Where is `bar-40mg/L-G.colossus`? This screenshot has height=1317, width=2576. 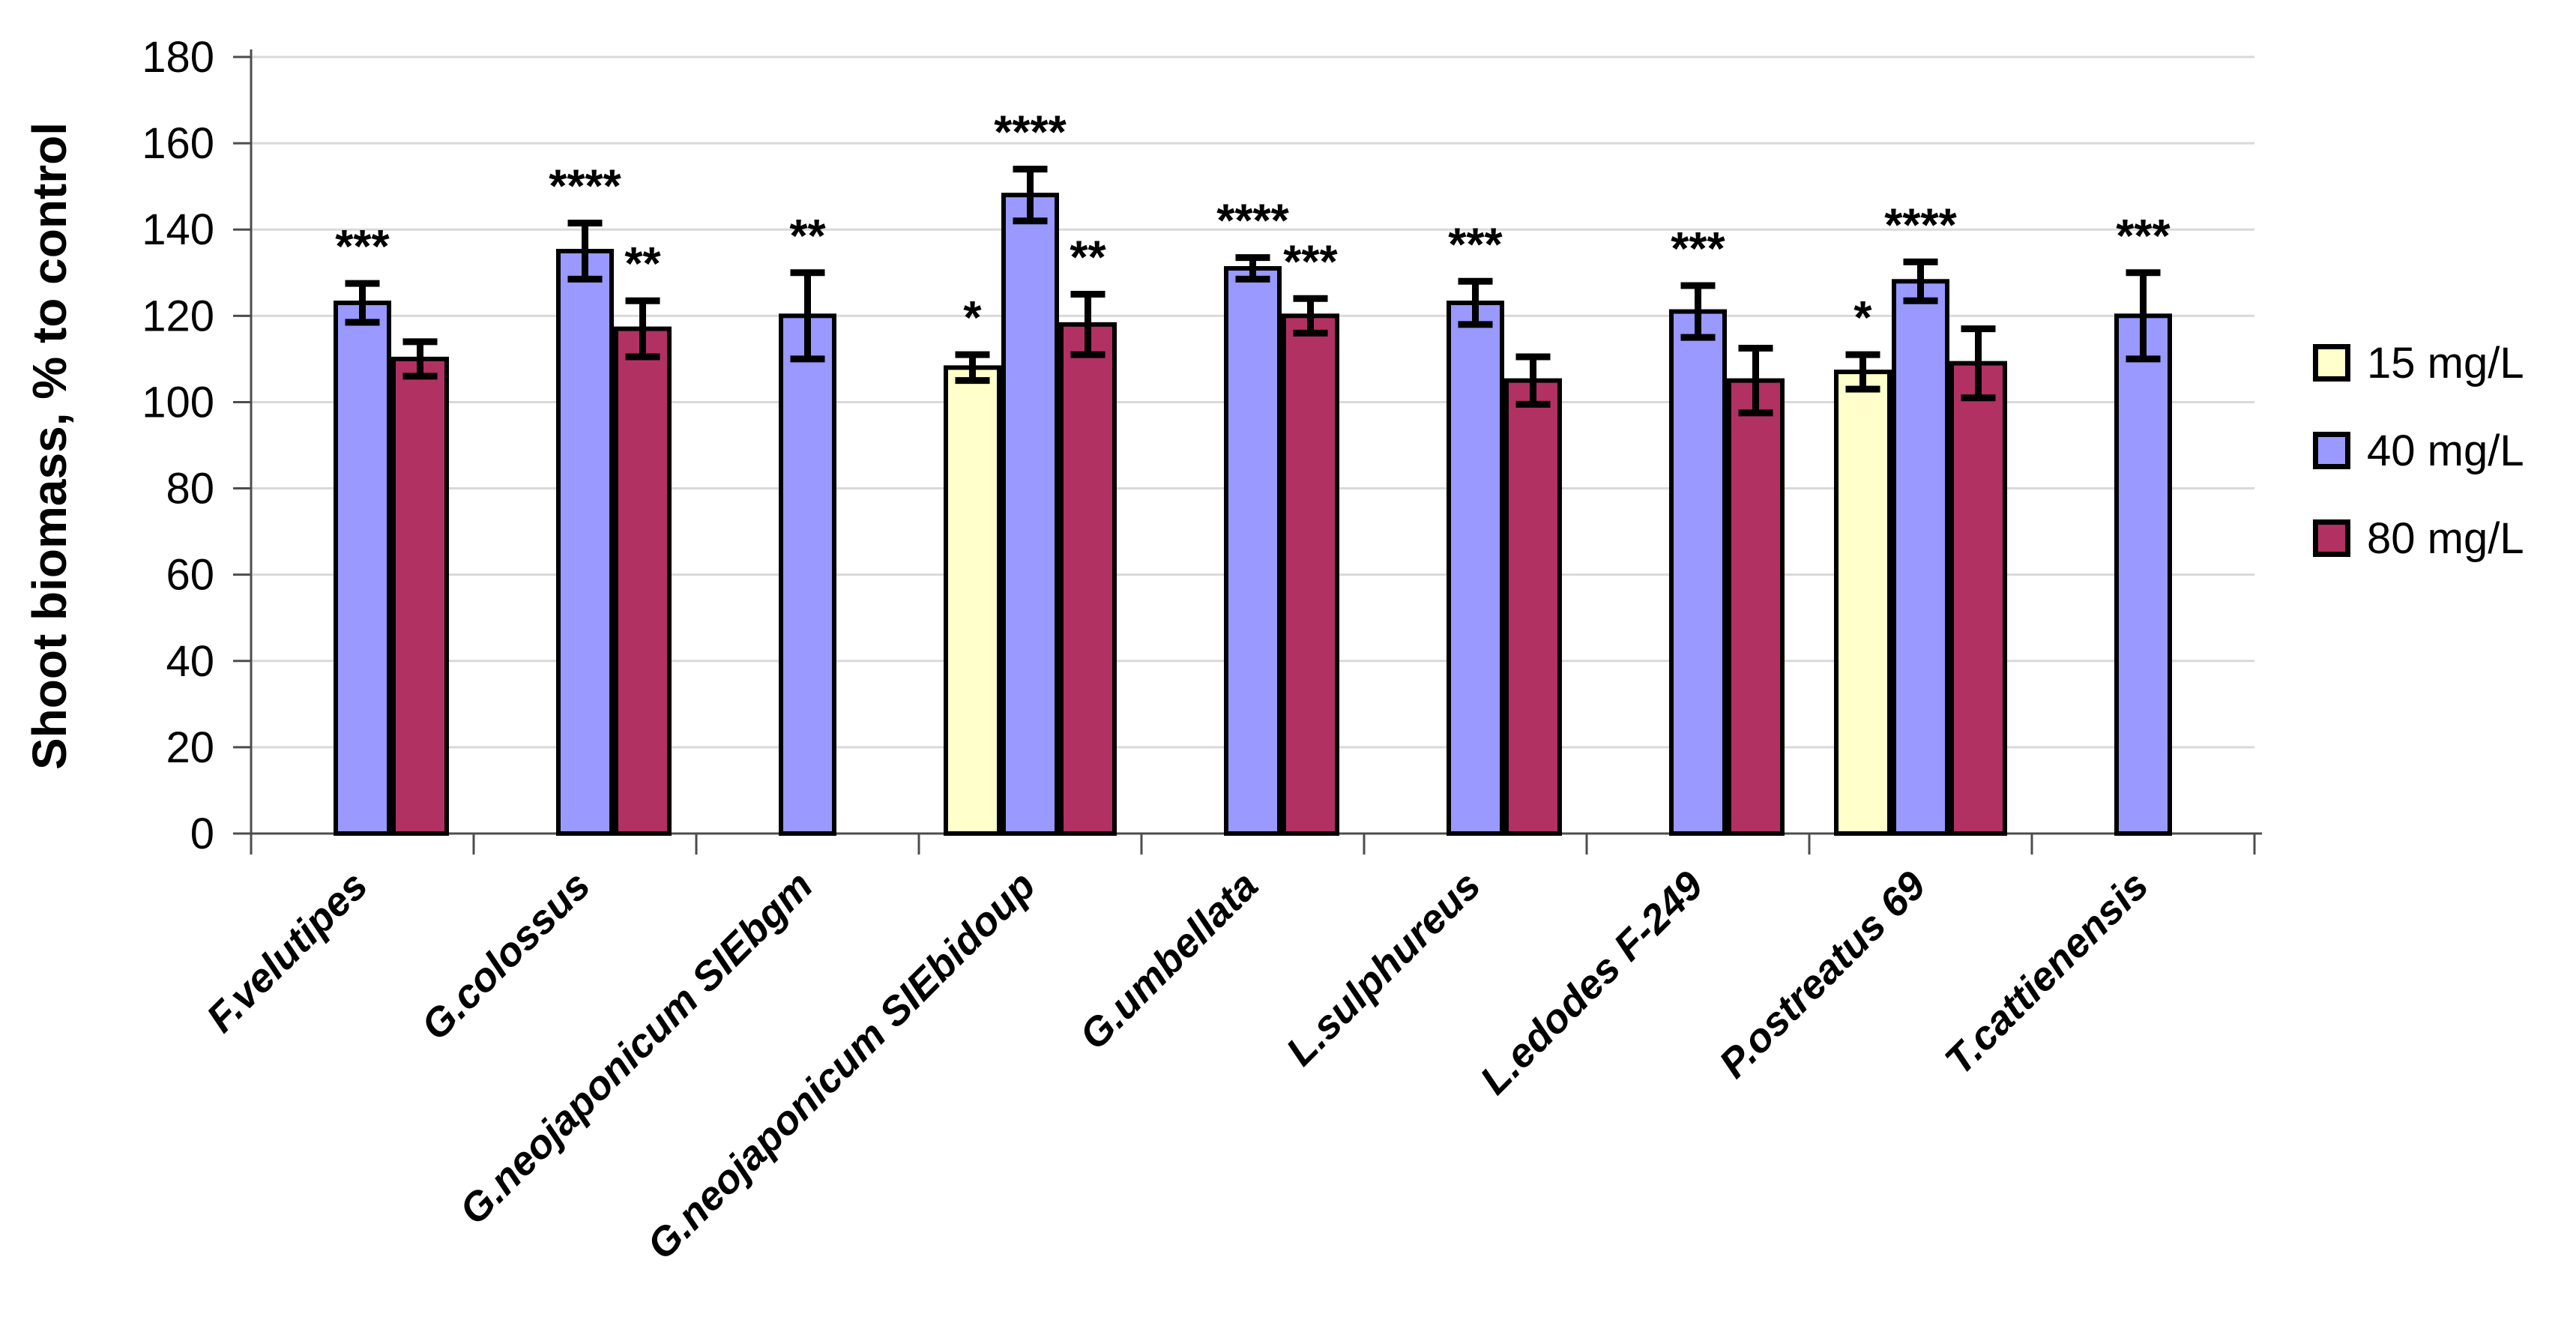
bar-40mg/L-G.colossus is located at coordinates (585, 543).